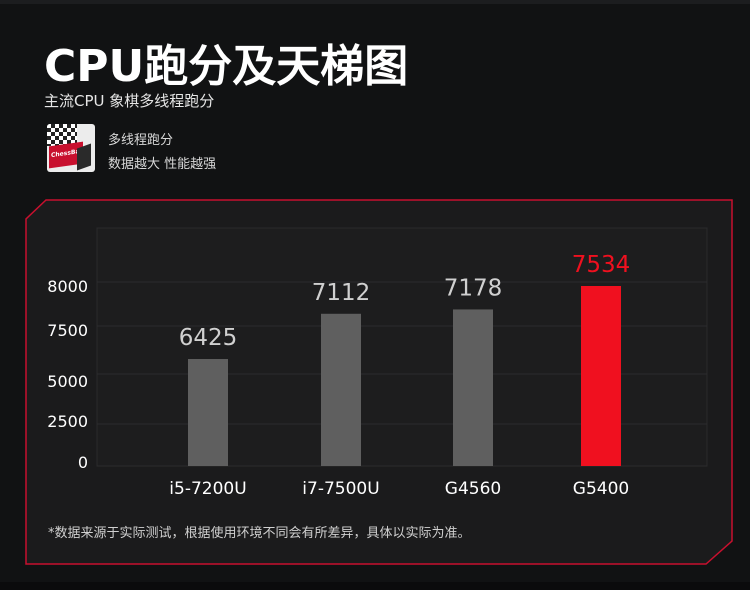 The width and height of the screenshot is (750, 590). Describe the element at coordinates (473, 288) in the screenshot. I see `bar-value-label: 7178` at that location.